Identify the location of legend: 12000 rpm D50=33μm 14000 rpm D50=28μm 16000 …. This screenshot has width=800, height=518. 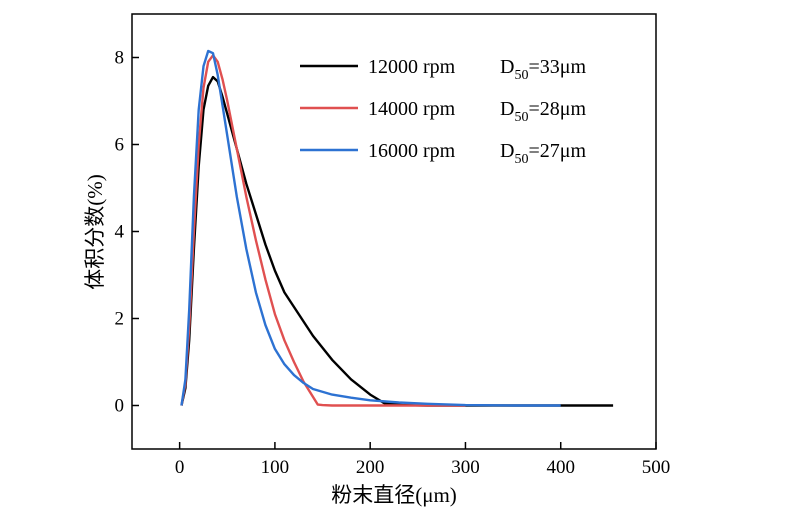
(443, 111).